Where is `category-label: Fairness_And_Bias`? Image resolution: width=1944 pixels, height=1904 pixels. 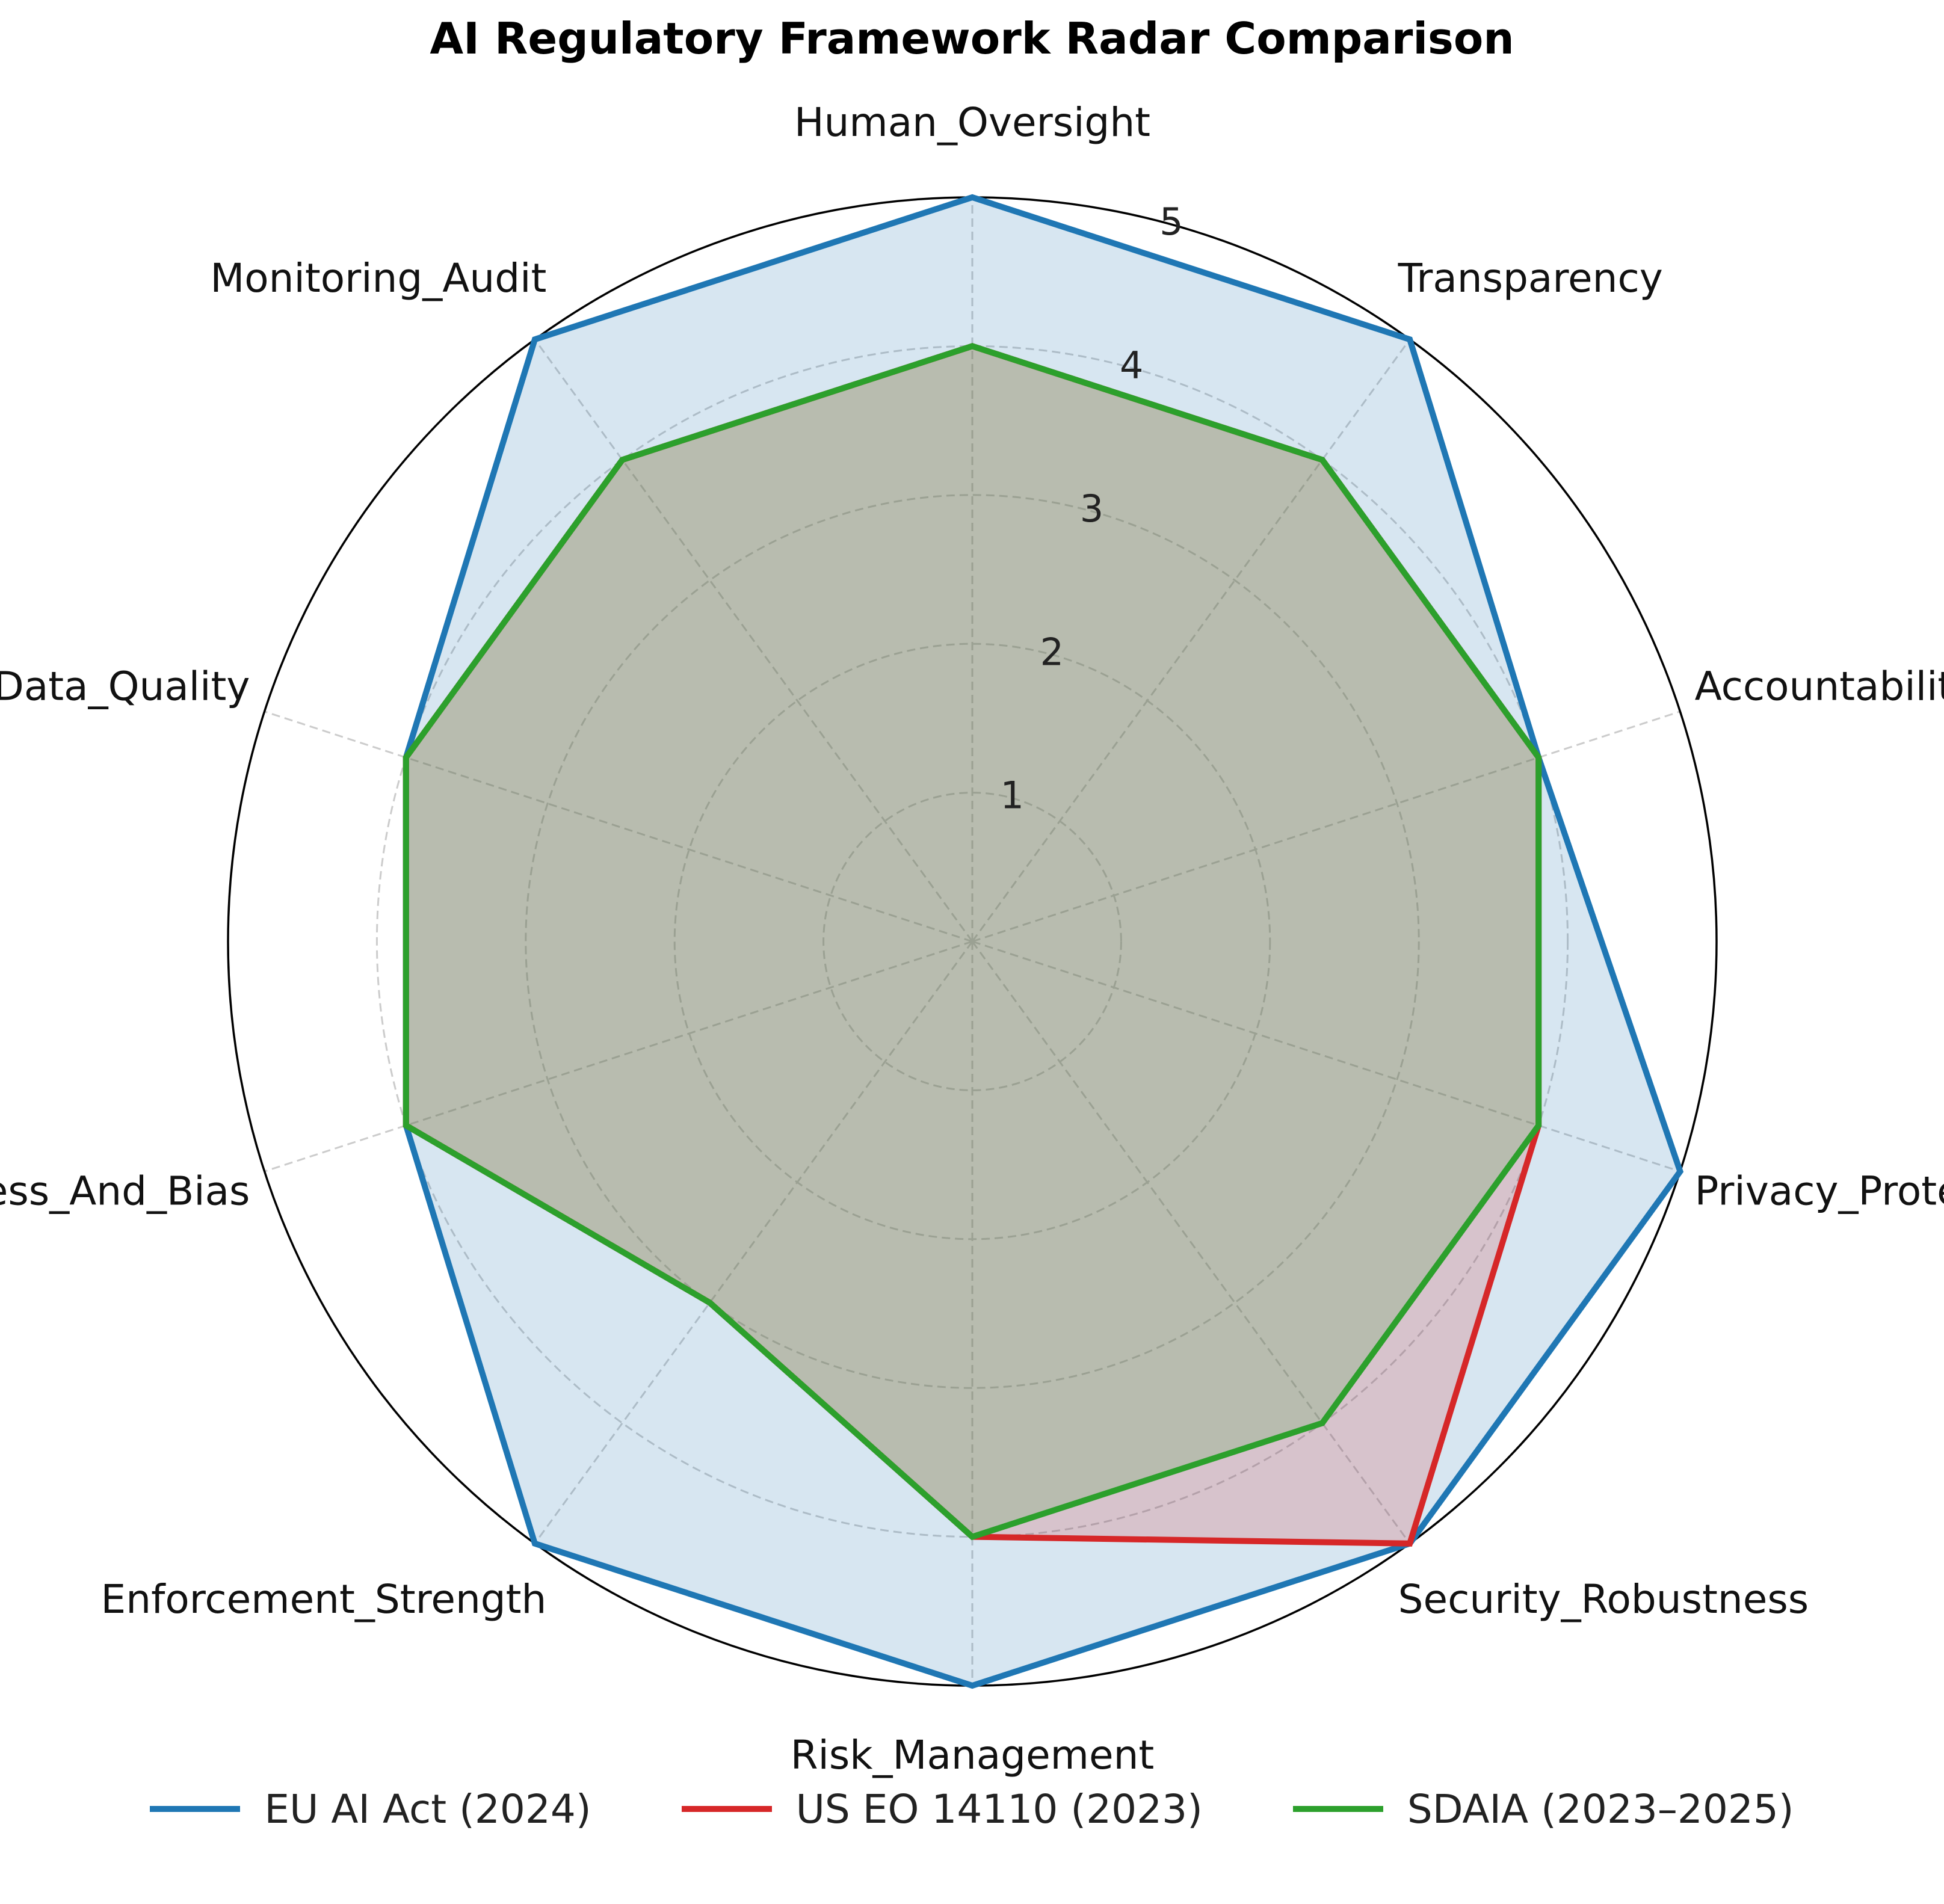 category-label: Fairness_And_Bias is located at coordinates (125, 1191).